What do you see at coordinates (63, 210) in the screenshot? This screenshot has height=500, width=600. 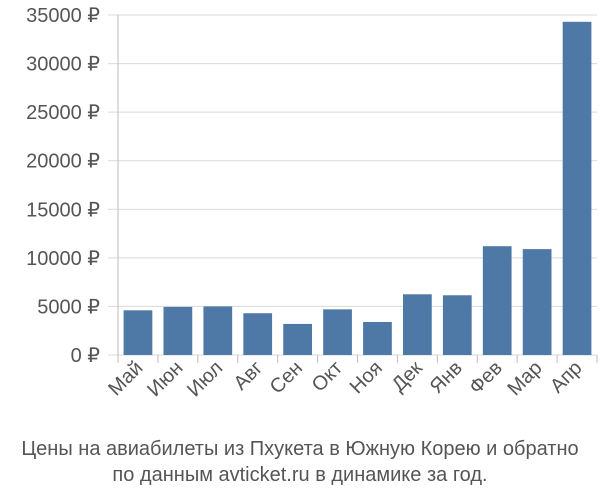 I see `y-tick-label: 15000 ₽` at bounding box center [63, 210].